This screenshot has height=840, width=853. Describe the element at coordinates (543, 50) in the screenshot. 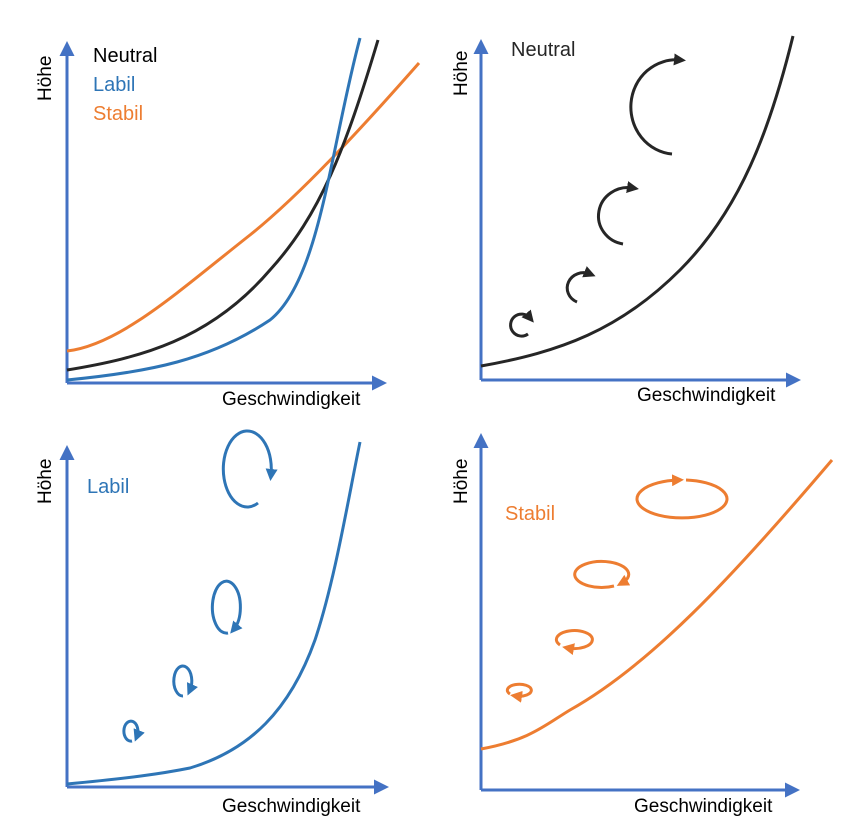

I see `panel-title: Neutral` at that location.